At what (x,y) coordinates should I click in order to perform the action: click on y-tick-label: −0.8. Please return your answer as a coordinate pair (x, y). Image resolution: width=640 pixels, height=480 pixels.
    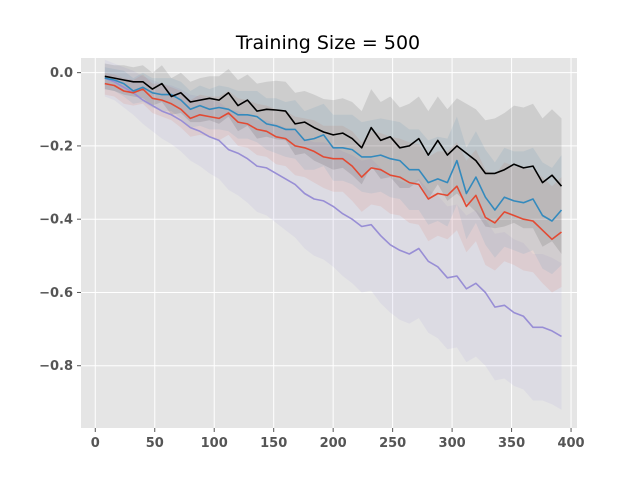
    Looking at the image, I should click on (56, 366).